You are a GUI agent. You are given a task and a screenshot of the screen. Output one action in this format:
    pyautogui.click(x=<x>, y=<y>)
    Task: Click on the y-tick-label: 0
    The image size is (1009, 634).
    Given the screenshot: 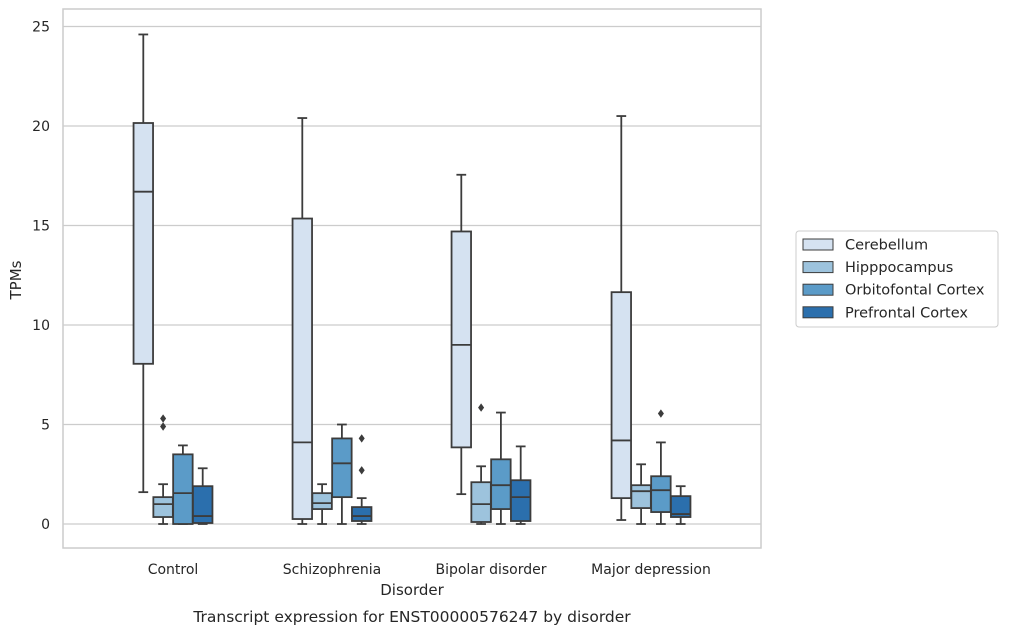 What is the action you would take?
    pyautogui.click(x=45, y=525)
    